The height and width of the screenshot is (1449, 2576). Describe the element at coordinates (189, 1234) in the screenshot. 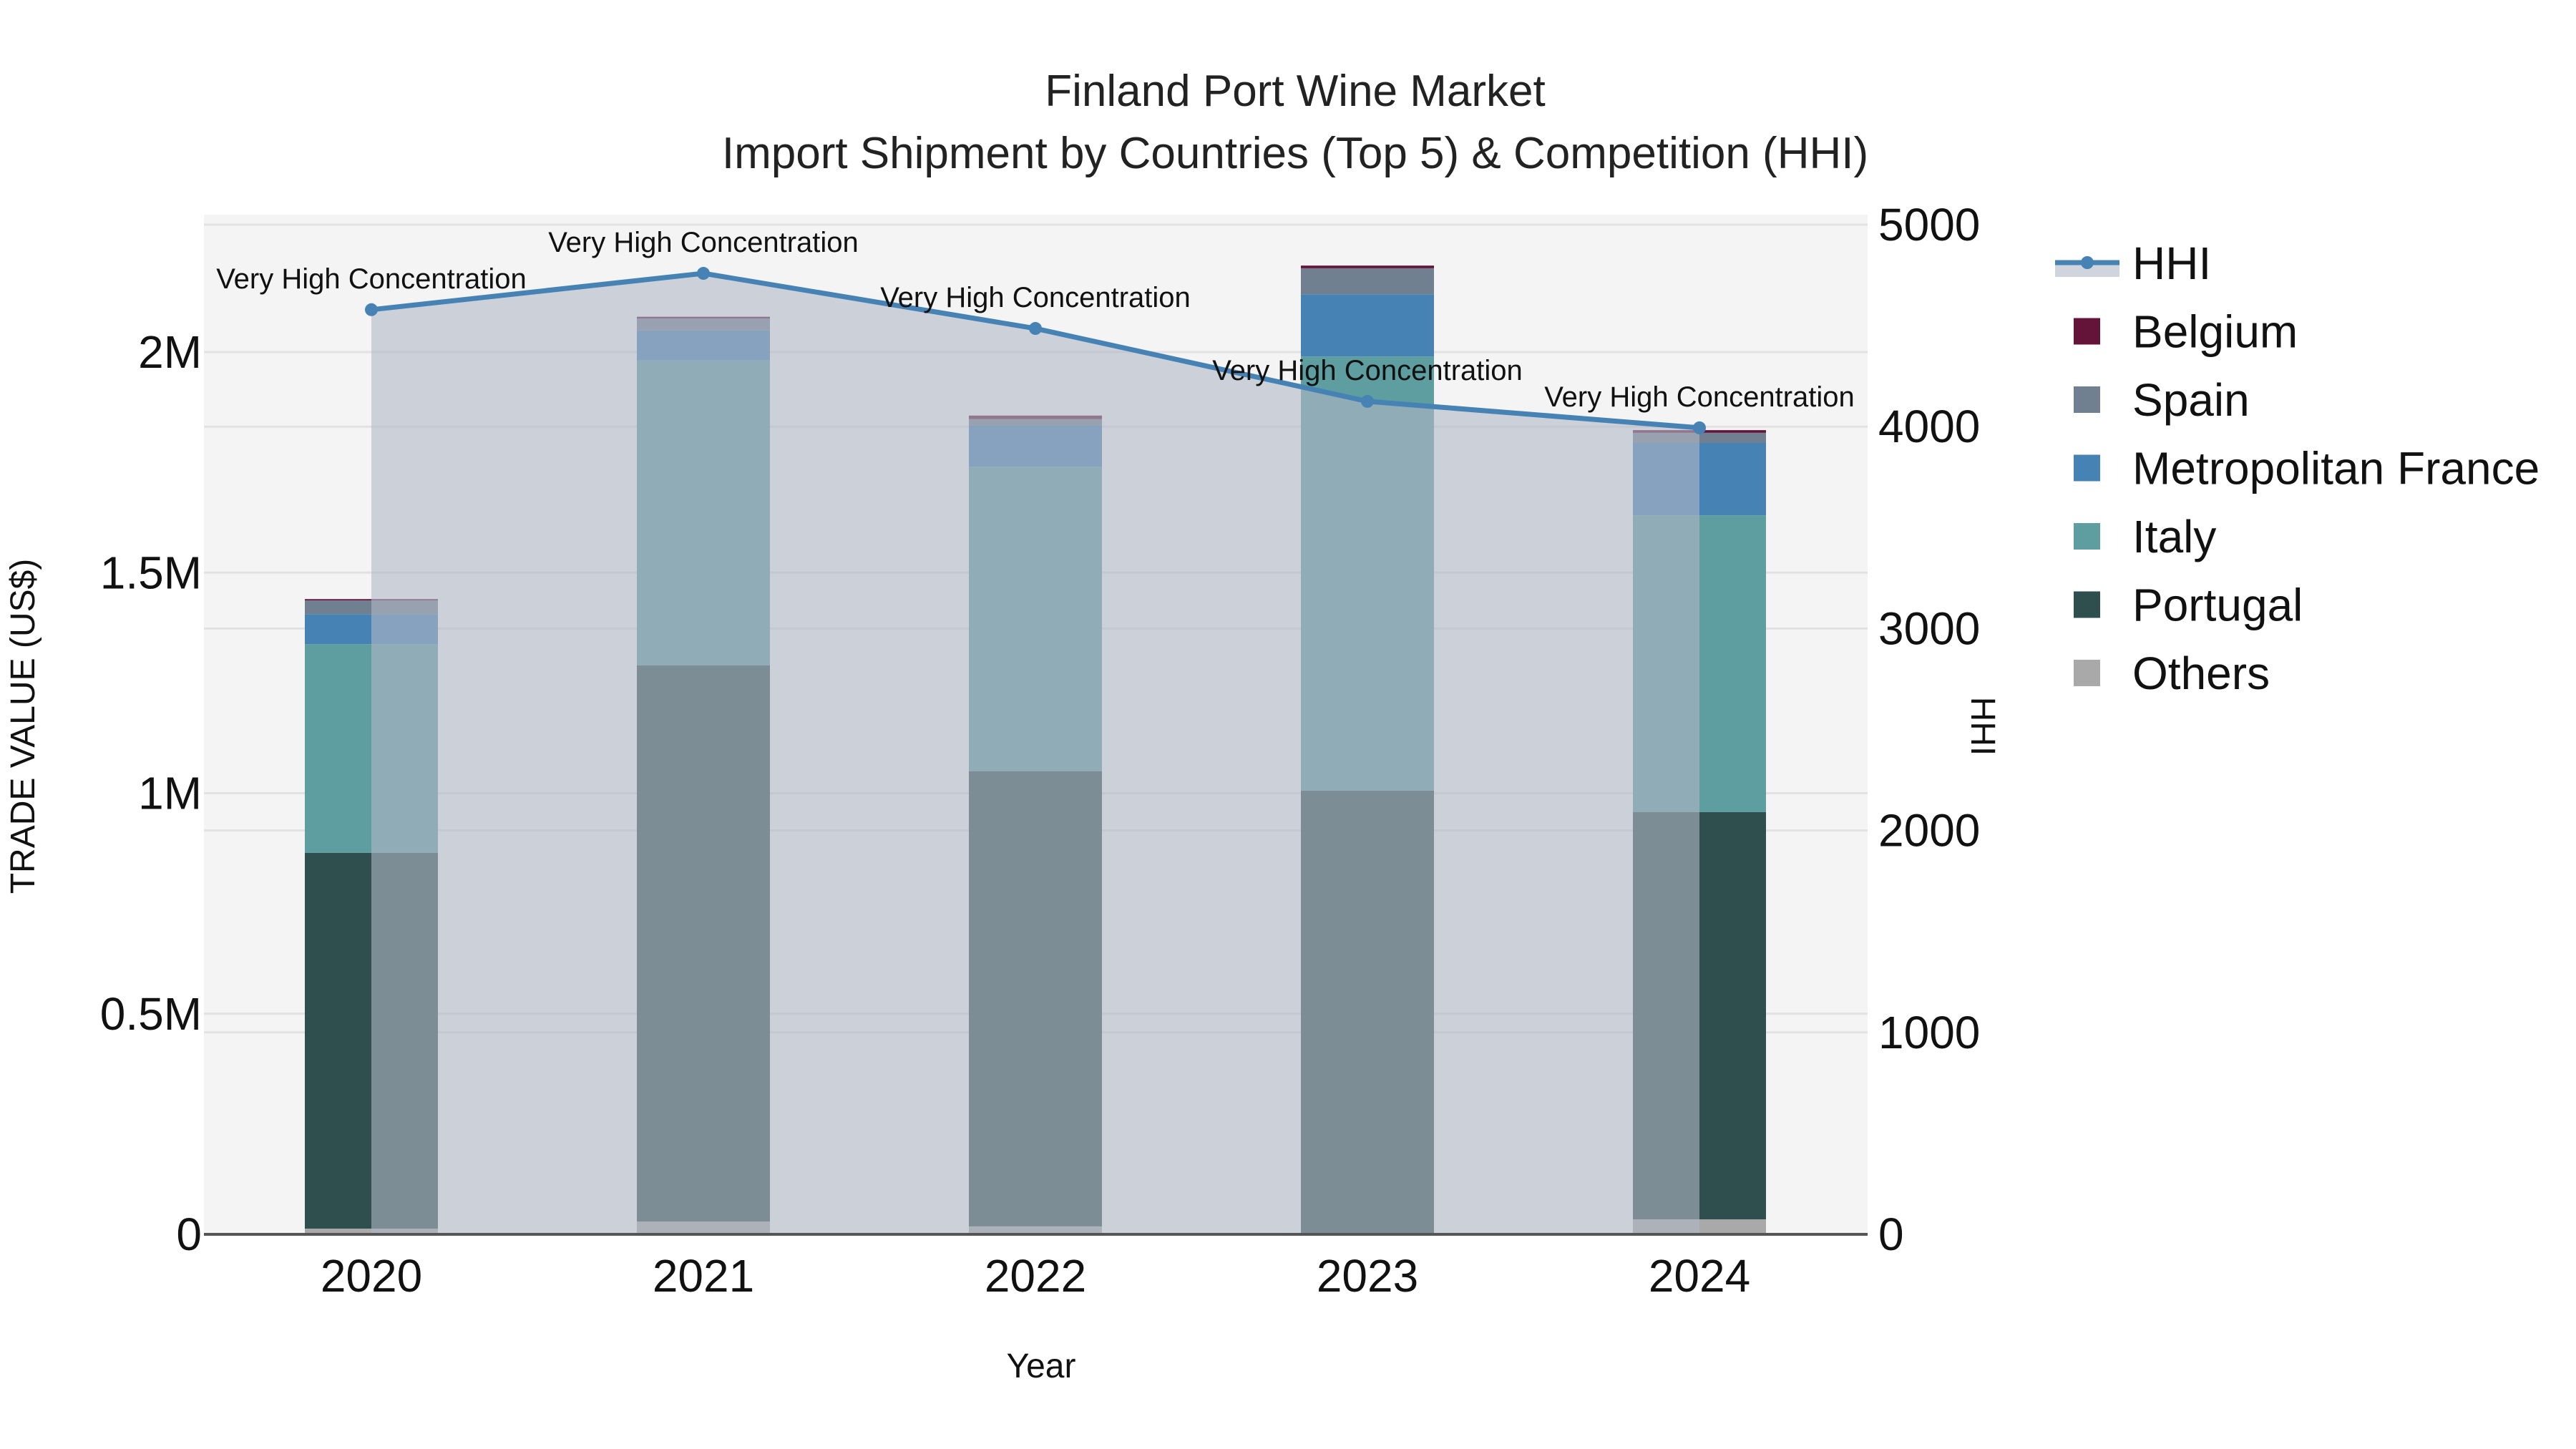

I see `y-tick-label: 0` at that location.